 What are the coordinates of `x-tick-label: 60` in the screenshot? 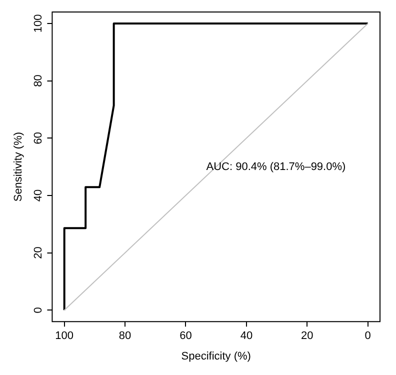 It's located at (186, 336).